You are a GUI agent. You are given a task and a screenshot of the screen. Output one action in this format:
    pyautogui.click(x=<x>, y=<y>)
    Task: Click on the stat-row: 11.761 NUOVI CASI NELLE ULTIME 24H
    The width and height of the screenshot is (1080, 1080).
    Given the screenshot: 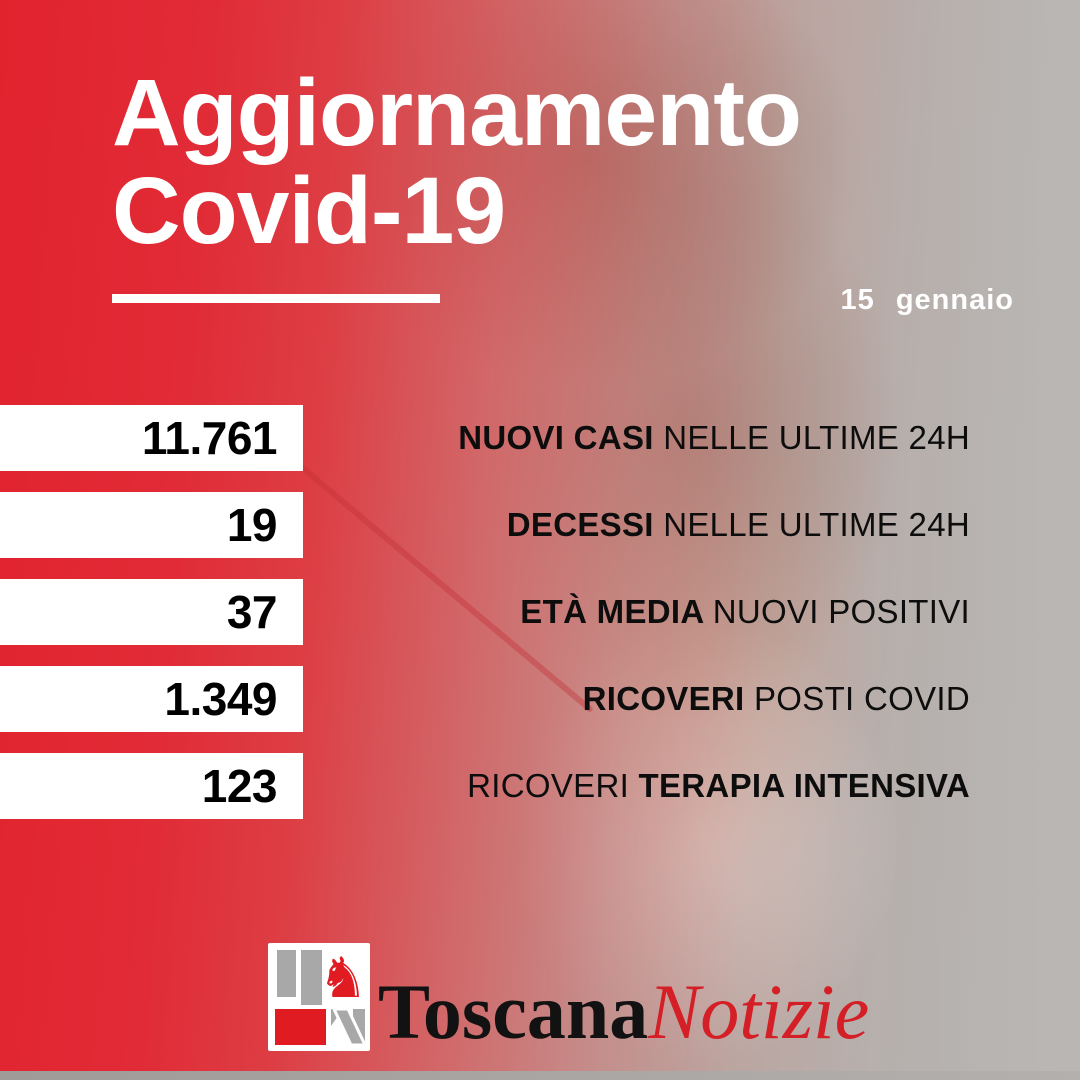 What is the action you would take?
    pyautogui.click(x=540, y=438)
    